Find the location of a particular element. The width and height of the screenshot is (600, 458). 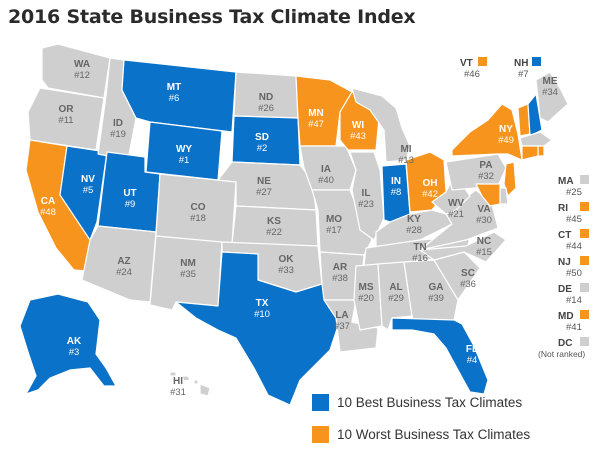

state-rank-id: #19 is located at coordinates (118, 134).